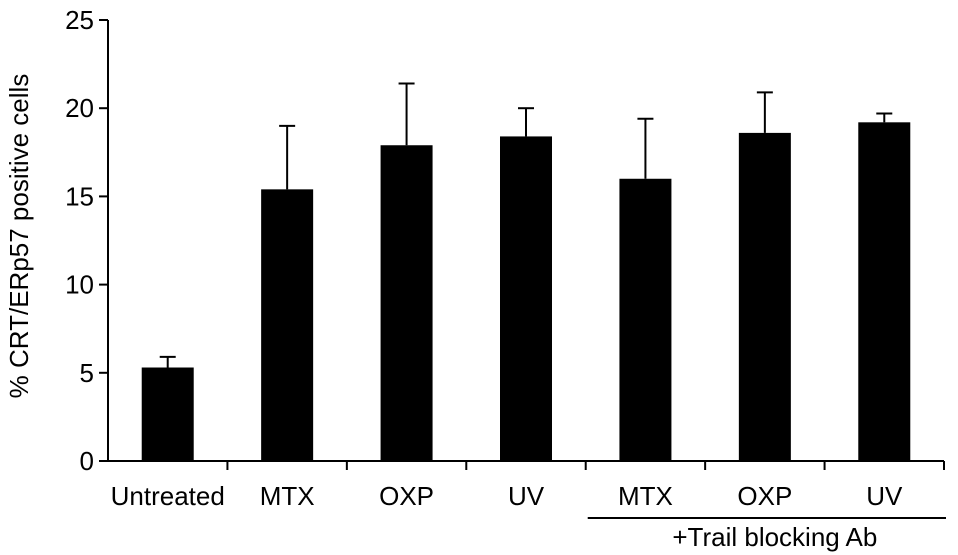 This screenshot has height=555, width=958. What do you see at coordinates (79, 108) in the screenshot?
I see `y-tick-label: 20` at bounding box center [79, 108].